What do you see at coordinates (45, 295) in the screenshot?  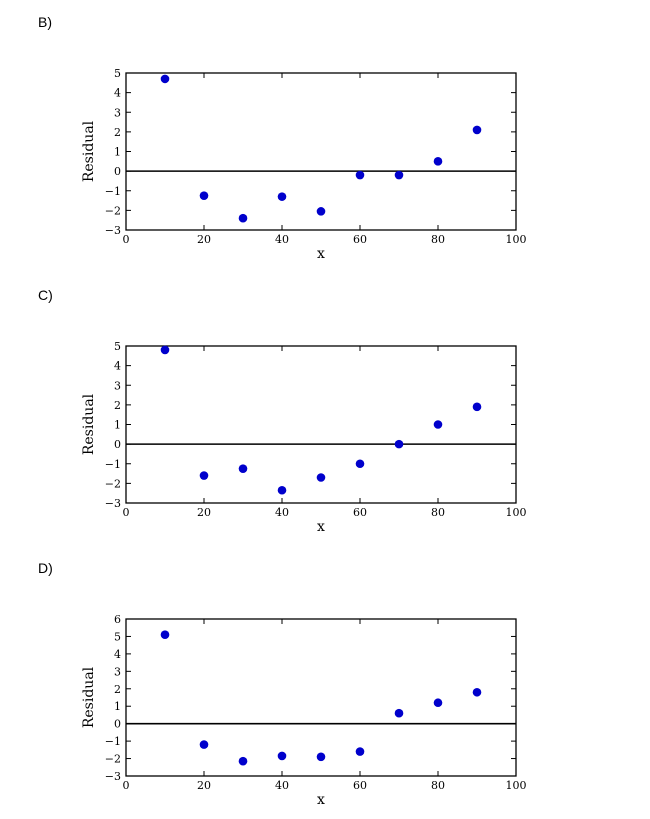 I see `panel-label-c: C)` at bounding box center [45, 295].